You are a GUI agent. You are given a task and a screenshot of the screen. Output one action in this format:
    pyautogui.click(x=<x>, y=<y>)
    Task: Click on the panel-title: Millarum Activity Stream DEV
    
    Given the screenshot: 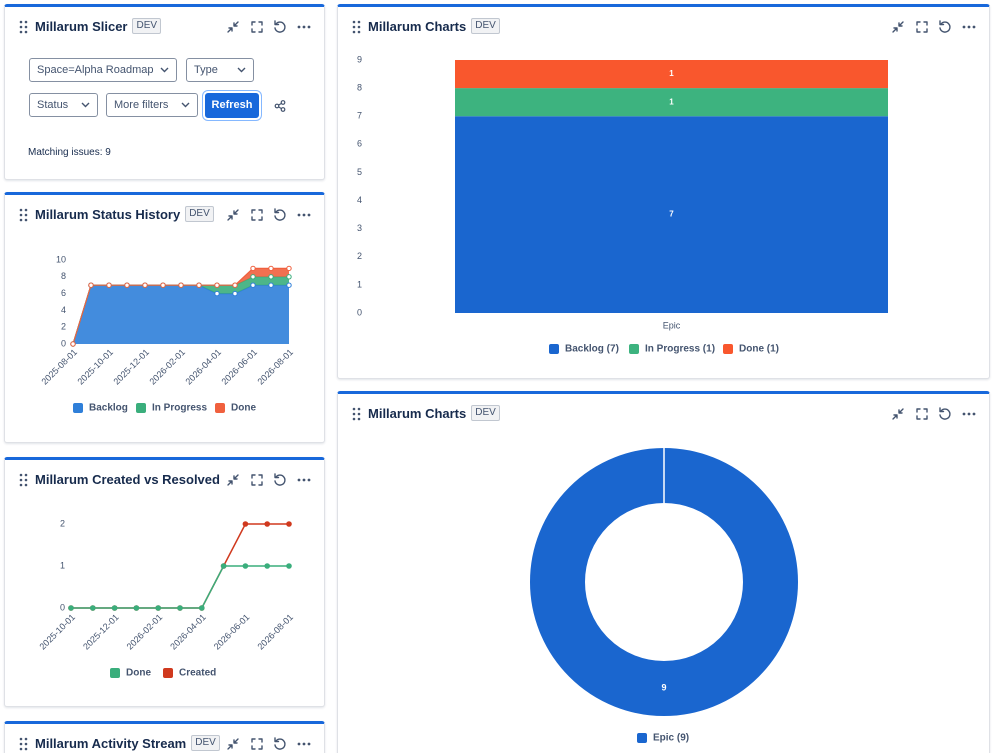 What is the action you would take?
    pyautogui.click(x=127, y=743)
    